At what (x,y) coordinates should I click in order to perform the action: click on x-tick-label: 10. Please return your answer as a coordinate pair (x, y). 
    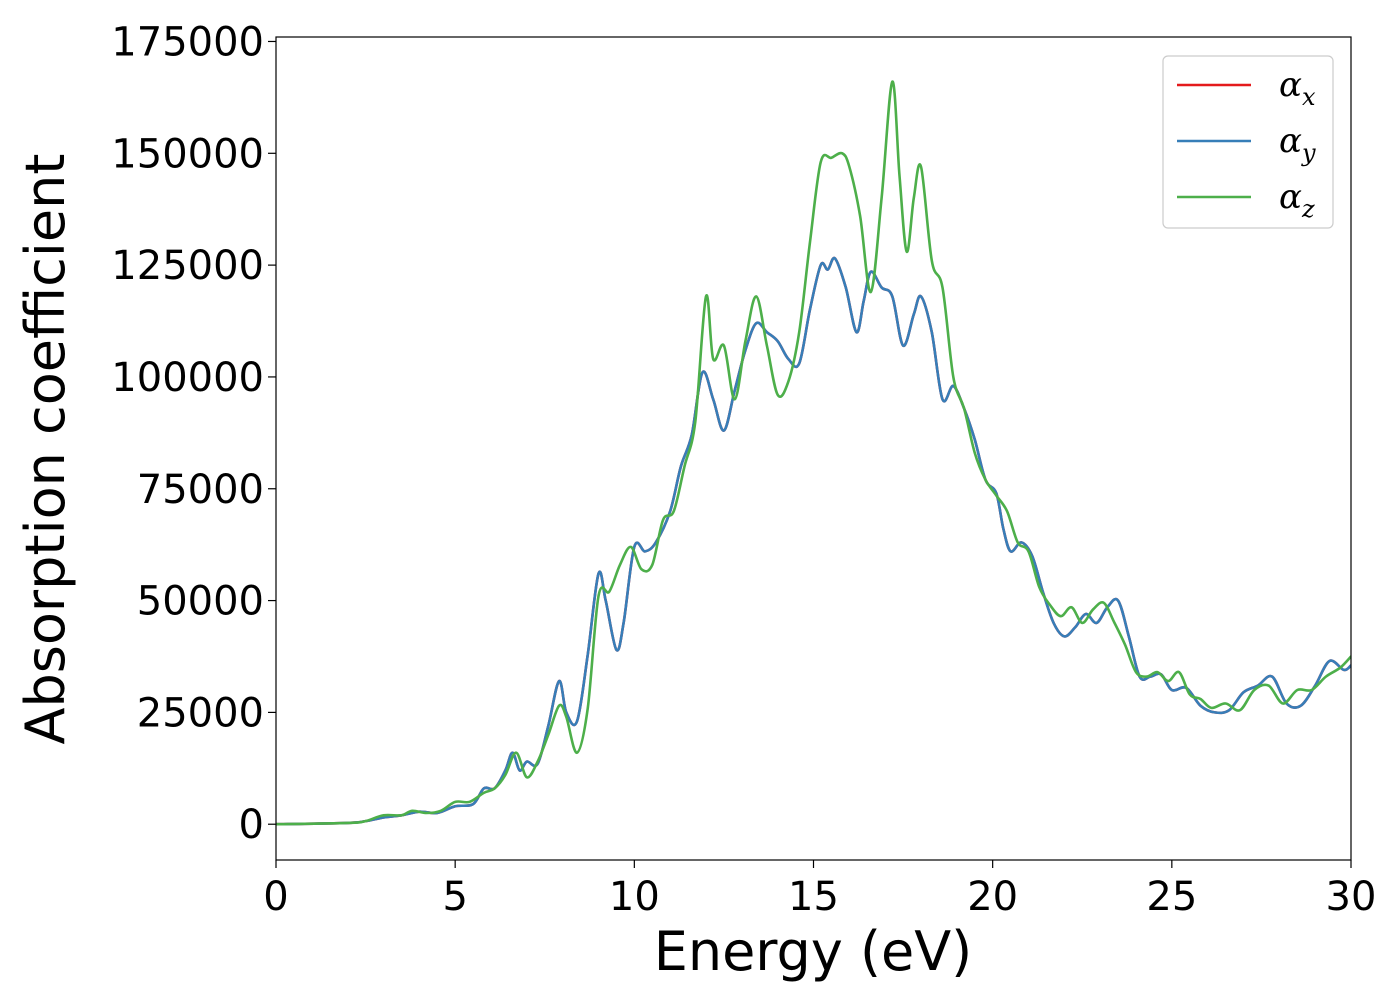
    Looking at the image, I should click on (634, 897).